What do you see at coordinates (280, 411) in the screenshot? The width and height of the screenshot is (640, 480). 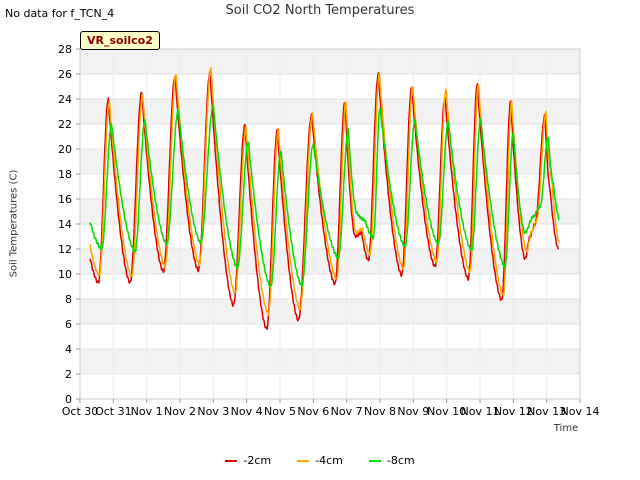 I see `x-tick-label: Nov 5` at bounding box center [280, 411].